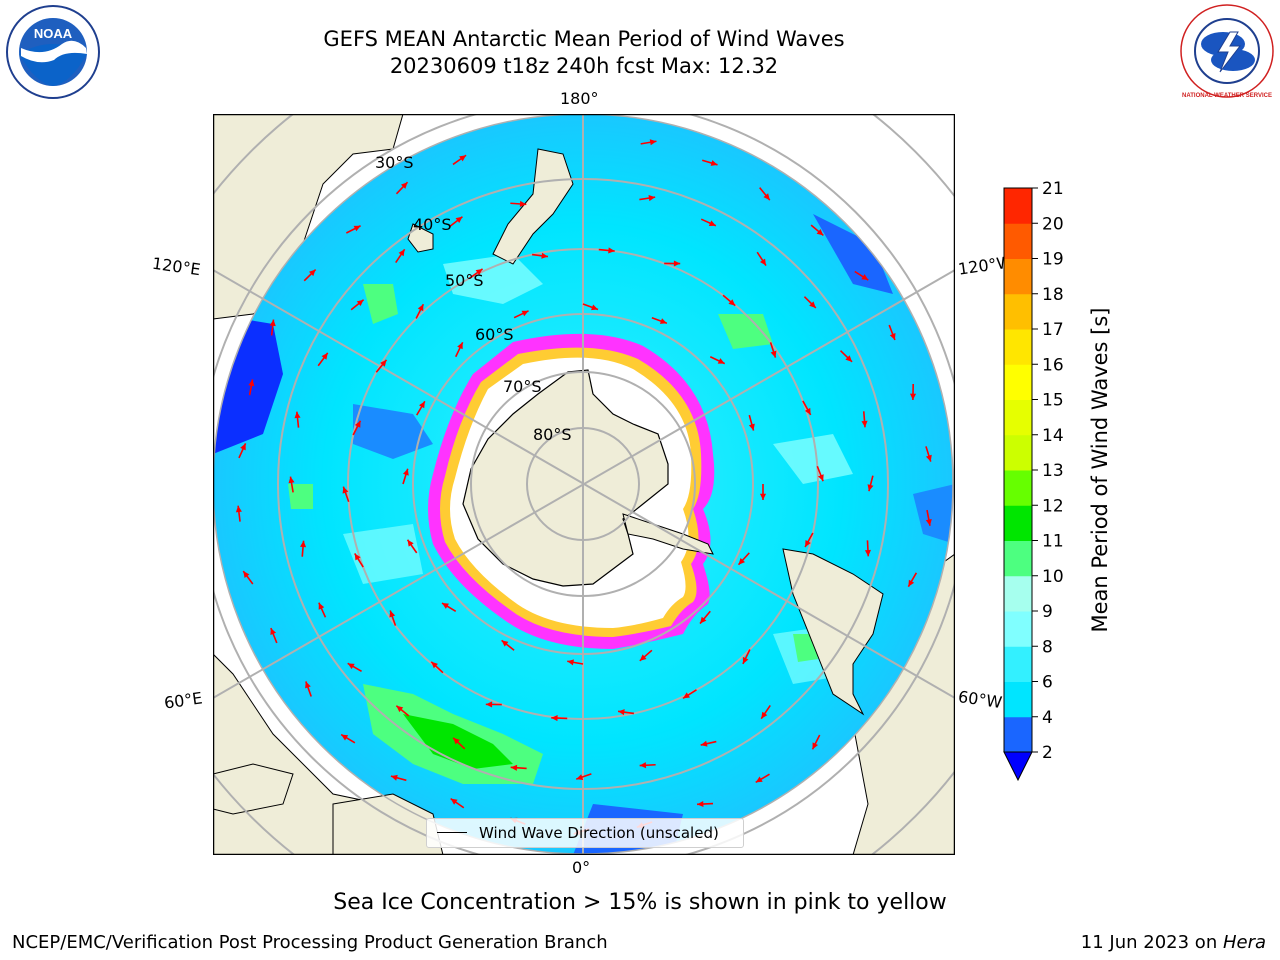 This screenshot has height=960, width=1280. Describe the element at coordinates (1053, 330) in the screenshot. I see `colorbar-tick-label: 17` at that location.